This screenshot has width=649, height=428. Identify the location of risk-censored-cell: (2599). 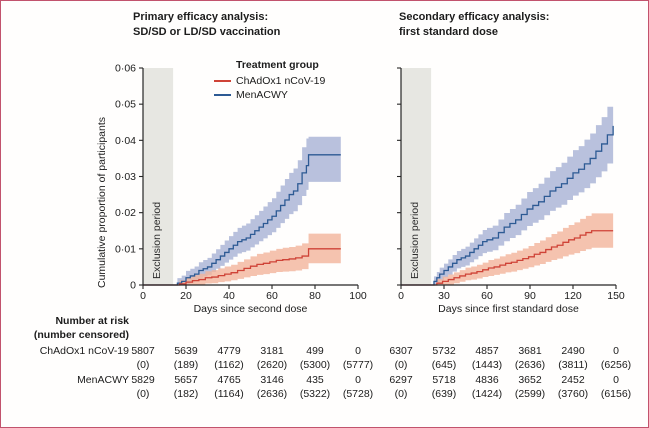
(530, 394).